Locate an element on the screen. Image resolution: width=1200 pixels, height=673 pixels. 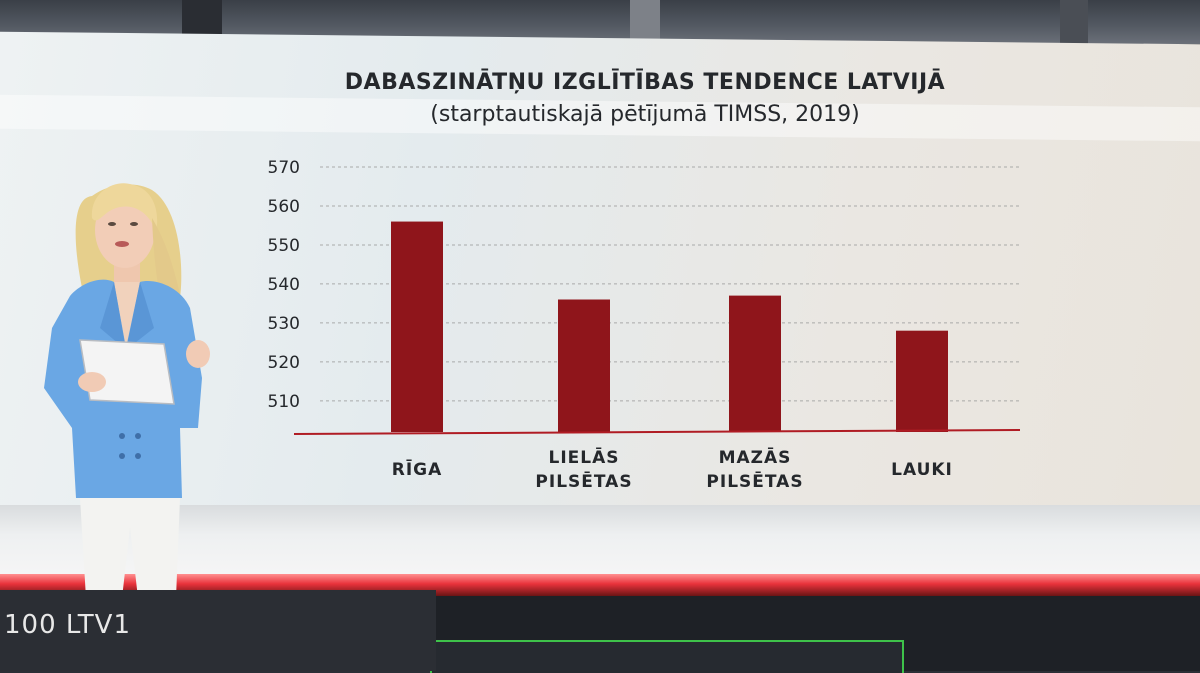
x-category-label: LAUKI is located at coordinates (922, 470).